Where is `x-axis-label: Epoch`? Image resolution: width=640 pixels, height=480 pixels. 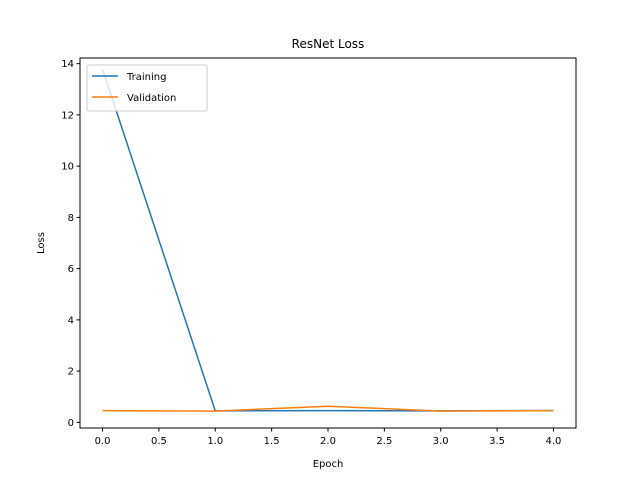 x-axis-label: Epoch is located at coordinates (328, 464).